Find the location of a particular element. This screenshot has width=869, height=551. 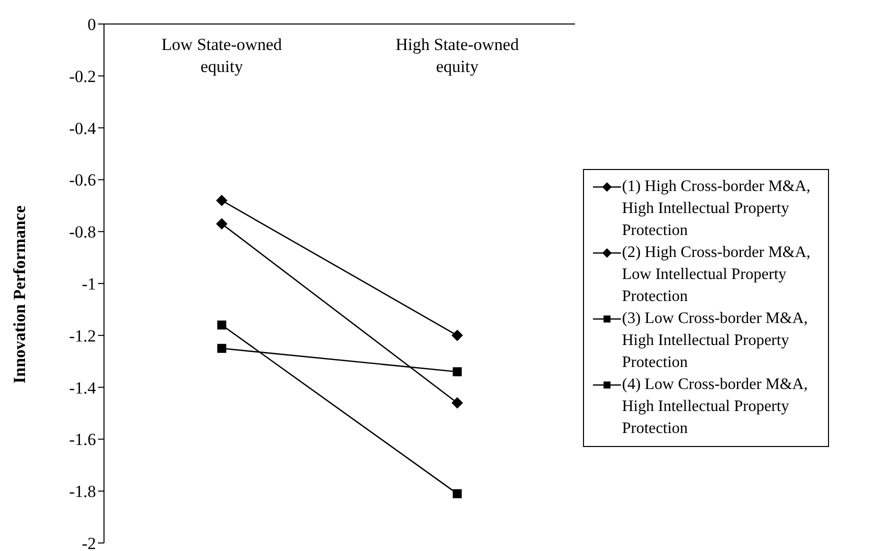

y-tick-label: -1.4 is located at coordinates (82, 388).